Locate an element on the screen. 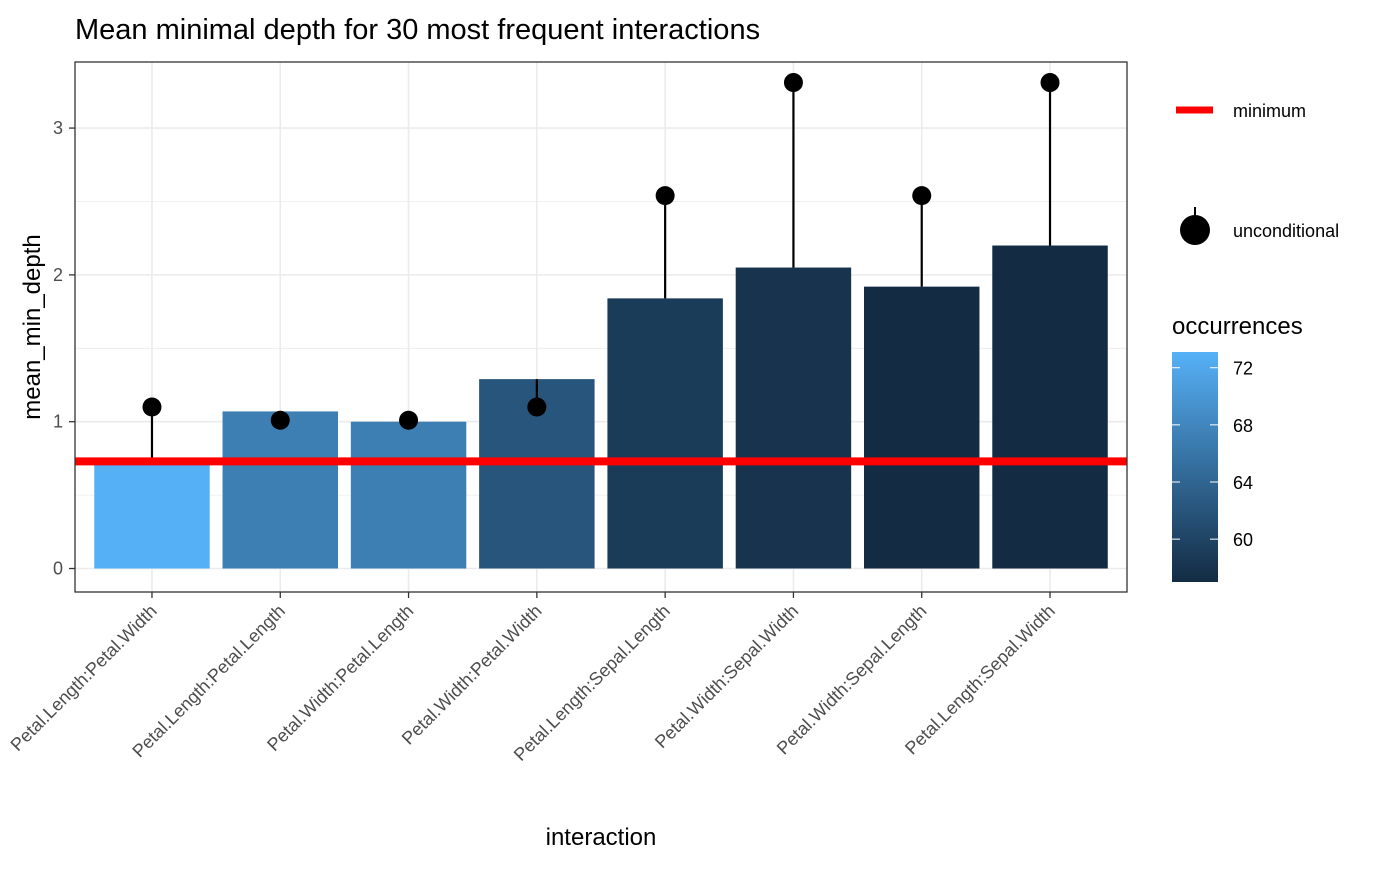 Image resolution: width=1400 pixels, height=871 pixels. y-axis-title: mean_min_depth is located at coordinates (32, 326).